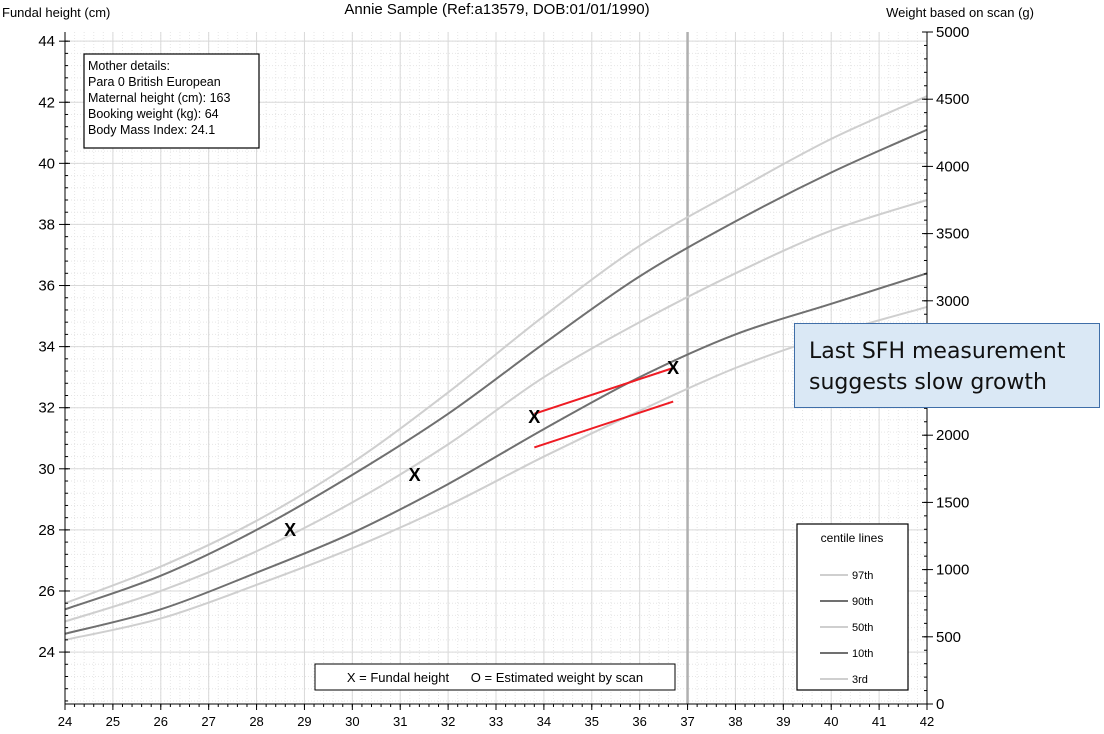  What do you see at coordinates (304, 721) in the screenshot?
I see `x-tick-label: 29` at bounding box center [304, 721].